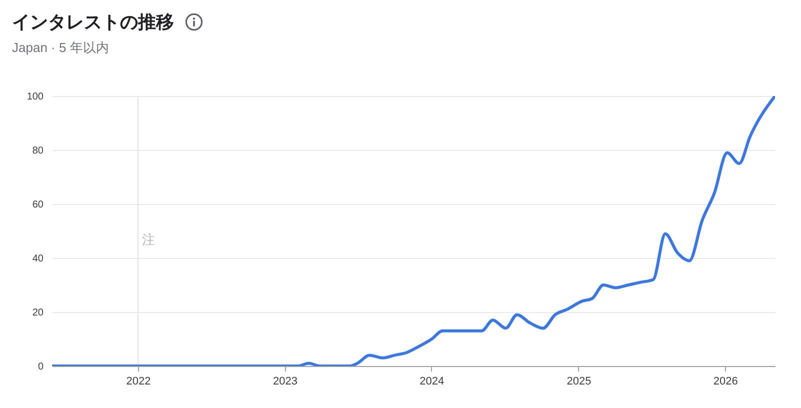 The height and width of the screenshot is (408, 801). Describe the element at coordinates (138, 382) in the screenshot. I see `x-tick-label: 2022` at that location.